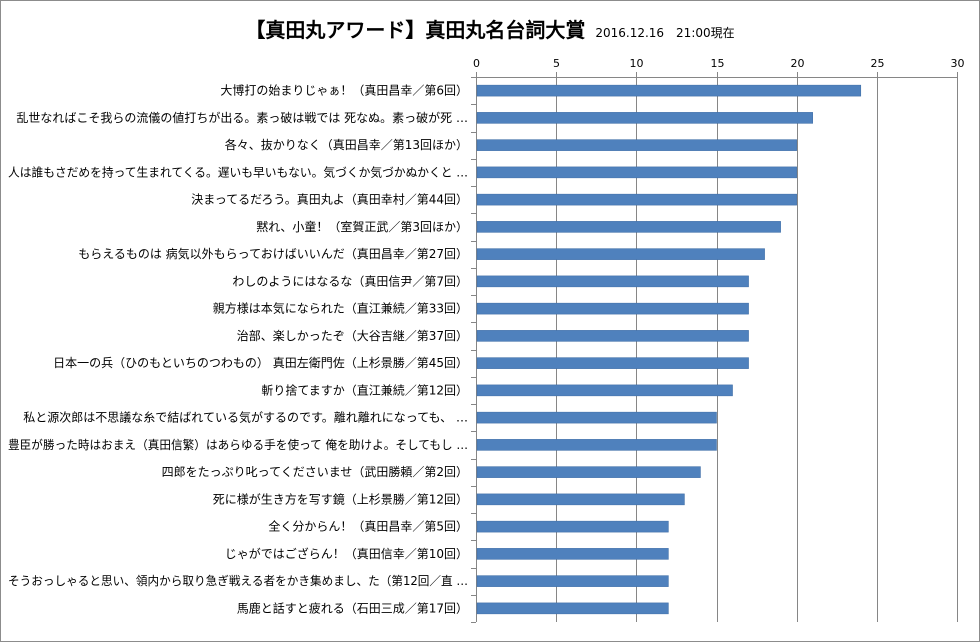 This screenshot has width=980, height=642. What do you see at coordinates (958, 63) in the screenshot?
I see `x-tick-label: 30` at bounding box center [958, 63].